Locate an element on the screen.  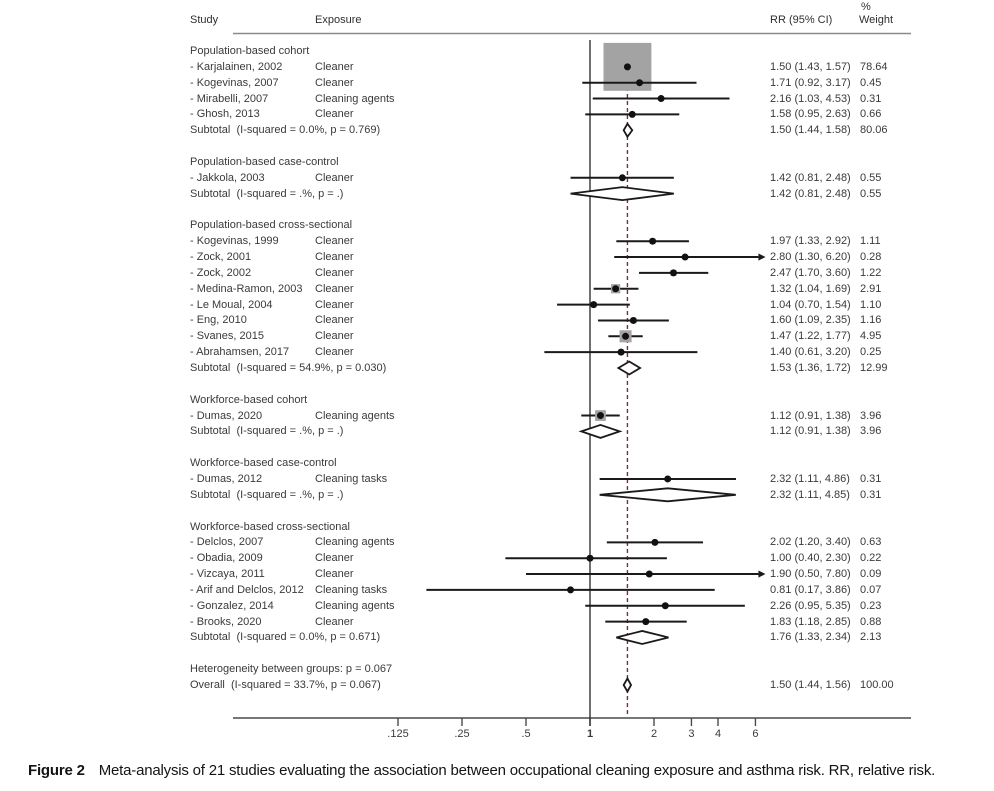
study-label: - Kogevinas, 2007 is located at coordinates (234, 82).